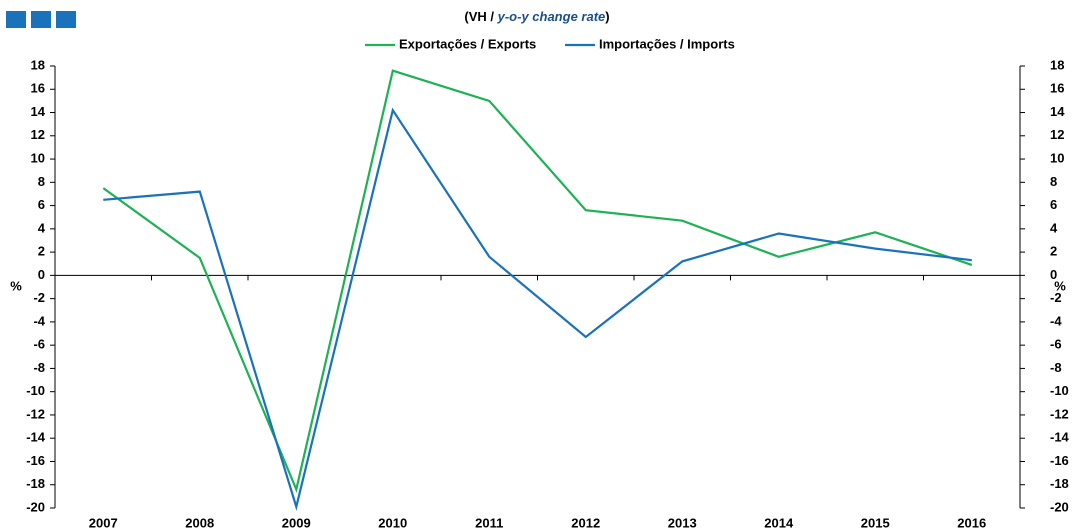 The image size is (1074, 532). Describe the element at coordinates (1054, 227) in the screenshot. I see `y2-tick-label: 4` at that location.